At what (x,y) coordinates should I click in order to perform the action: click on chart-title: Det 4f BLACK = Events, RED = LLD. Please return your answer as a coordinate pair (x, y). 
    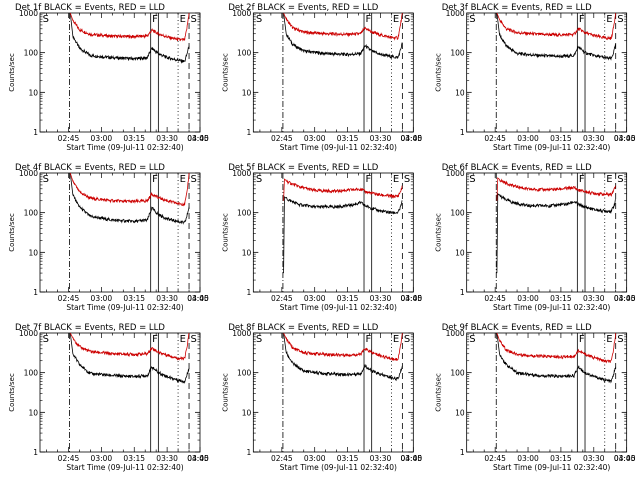
    Looking at the image, I should click on (90, 168).